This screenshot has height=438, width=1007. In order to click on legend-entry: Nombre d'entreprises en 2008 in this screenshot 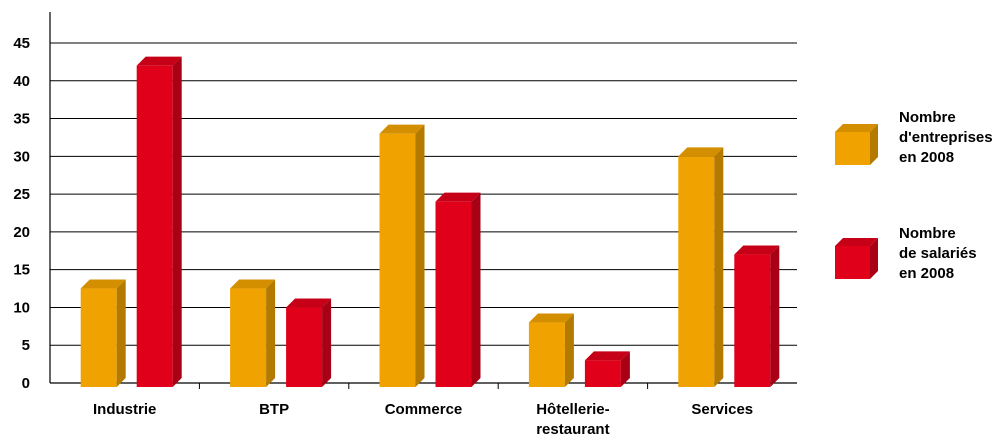, I will do `click(914, 137)`.